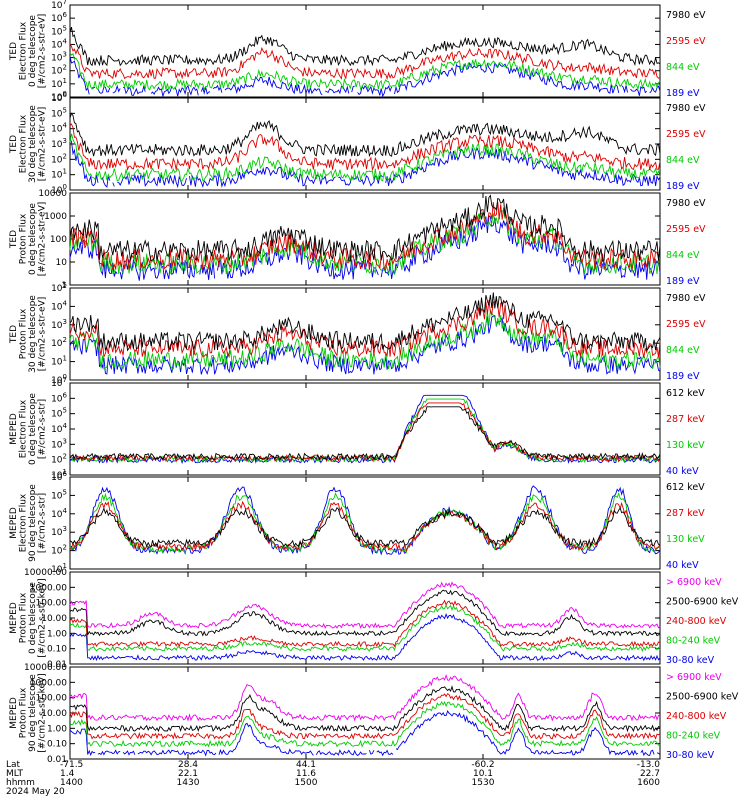 The image size is (750, 800). Describe the element at coordinates (648, 783) in the screenshot. I see `x-tick-label: 1600` at that location.